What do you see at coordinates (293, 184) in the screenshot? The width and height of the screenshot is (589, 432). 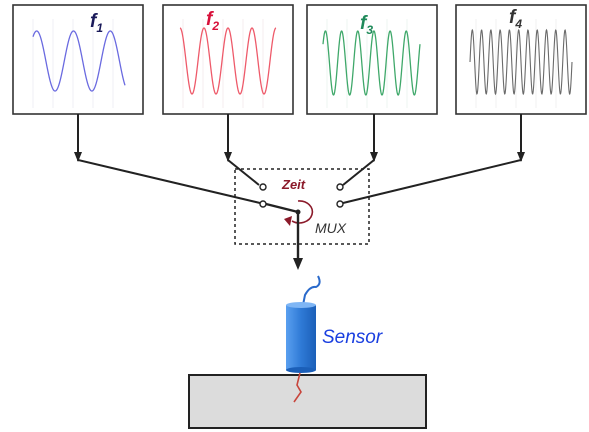 I see `time-label: Zeit` at bounding box center [293, 184].